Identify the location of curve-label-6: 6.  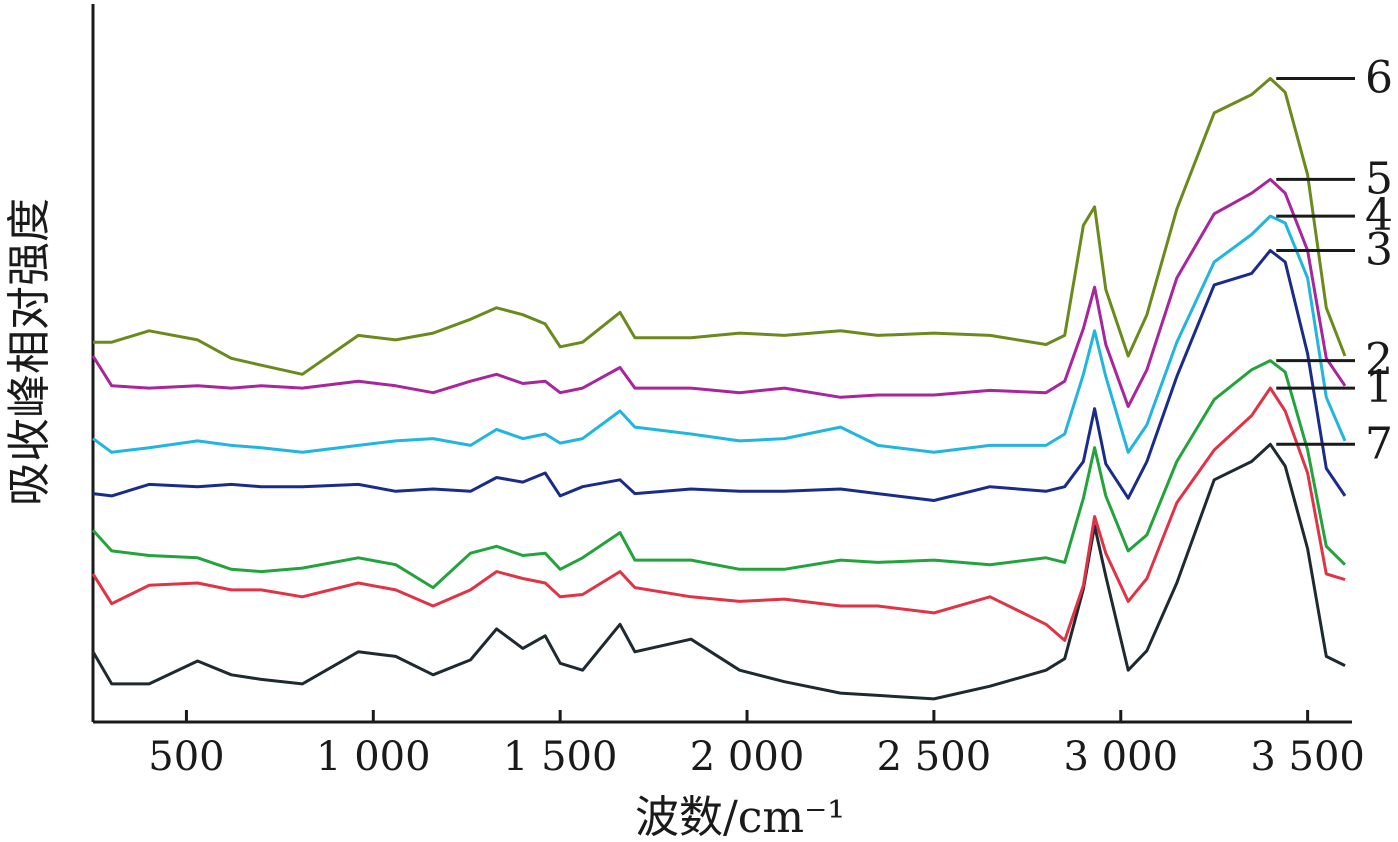
(1379, 78).